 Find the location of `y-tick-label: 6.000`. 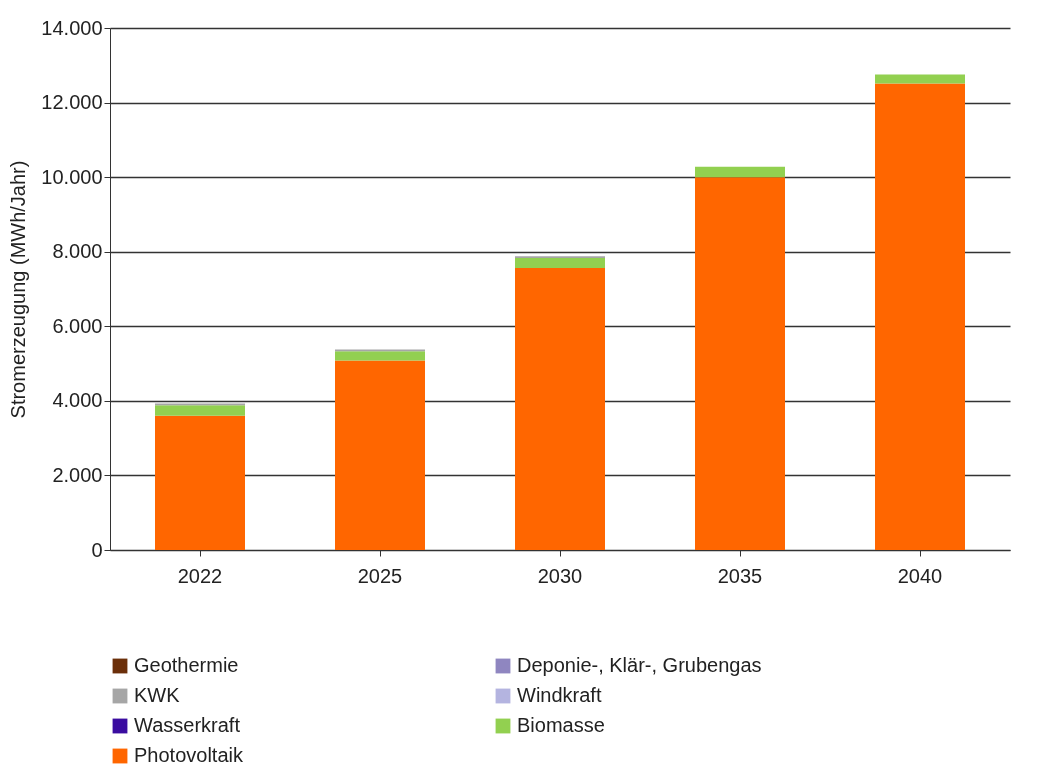

y-tick-label: 6.000 is located at coordinates (77, 325).